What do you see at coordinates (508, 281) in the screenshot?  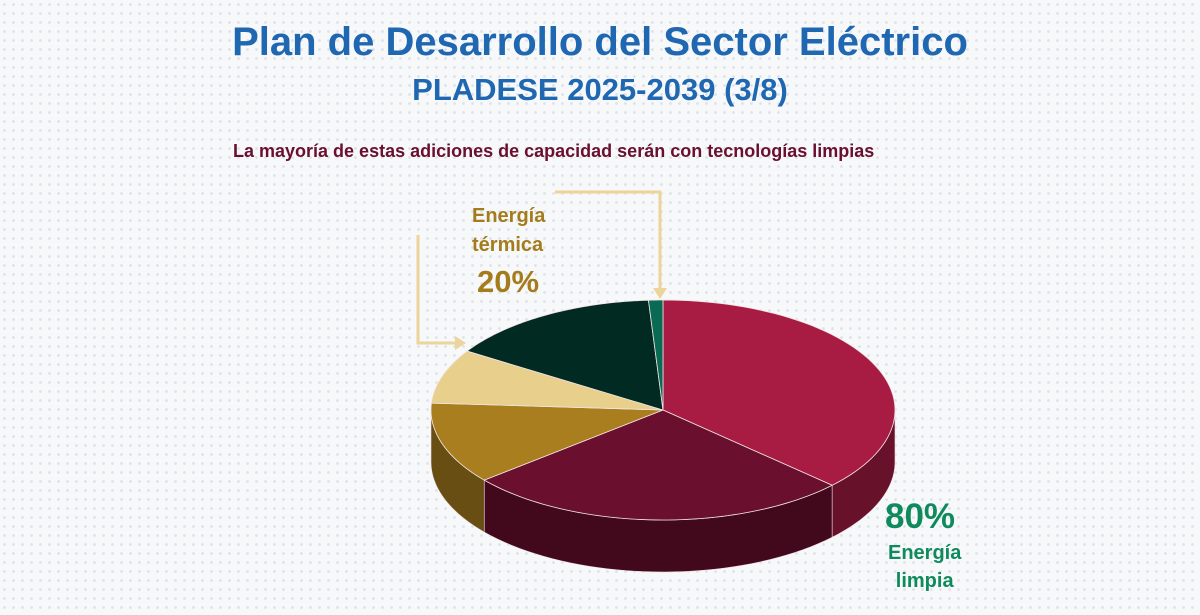 I see `thermal-percent: 20%` at bounding box center [508, 281].